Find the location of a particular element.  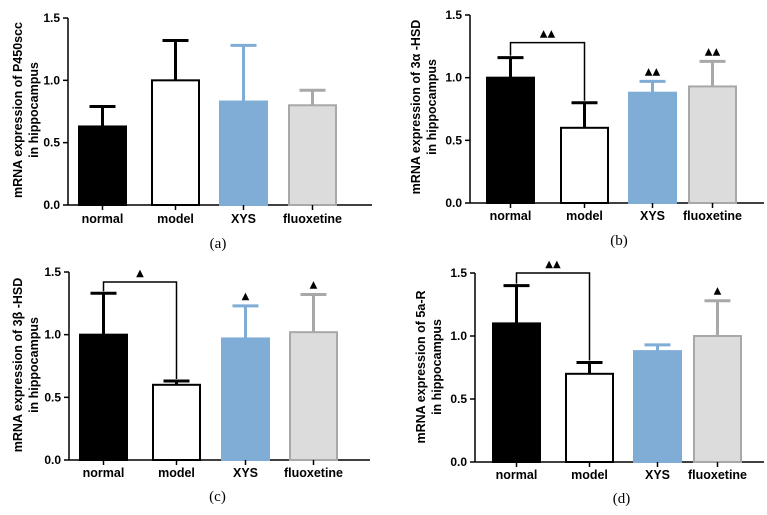

y-axis-label-line1: mRNA expression of P450scc is located at coordinates (18, 110).